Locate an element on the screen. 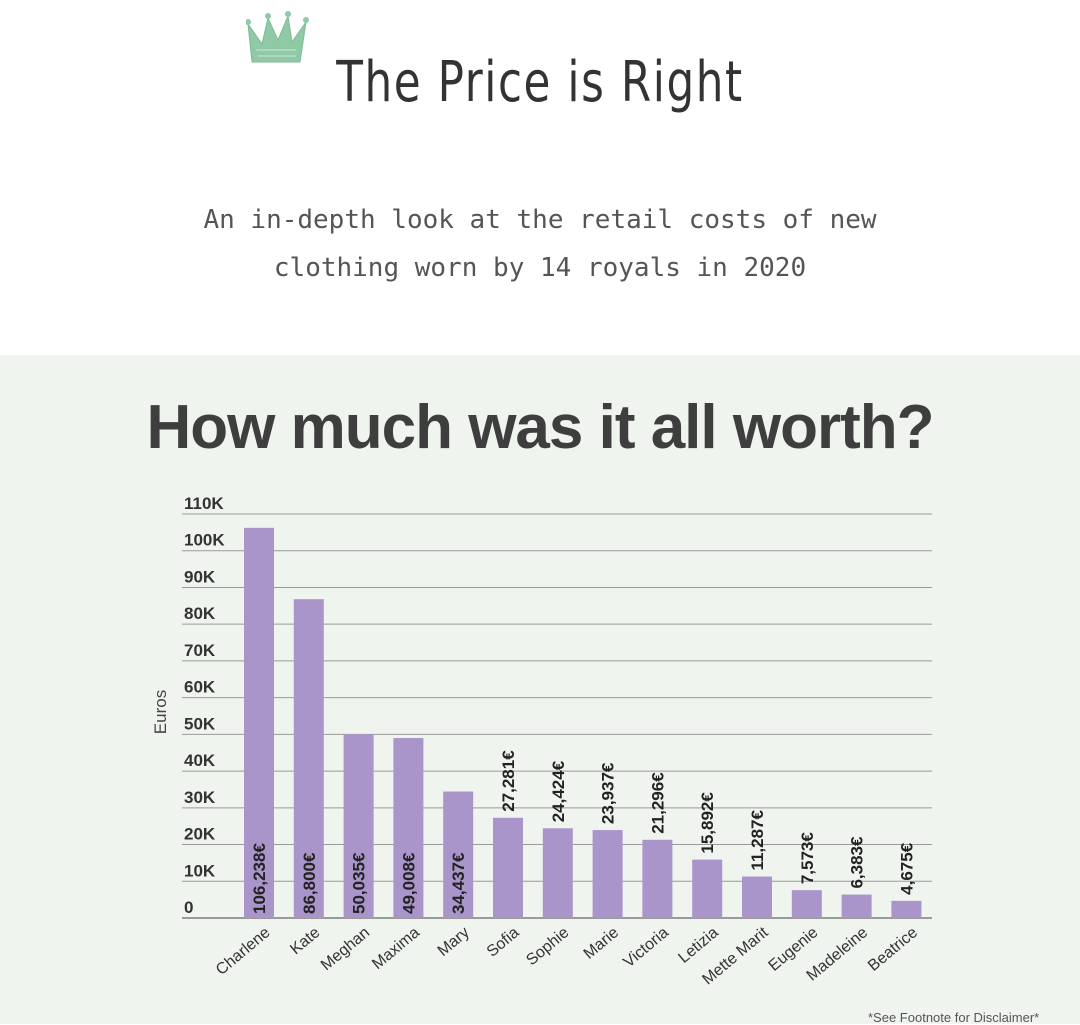 The width and height of the screenshot is (1080, 1025). x-tick-label: Sofia is located at coordinates (503, 942).